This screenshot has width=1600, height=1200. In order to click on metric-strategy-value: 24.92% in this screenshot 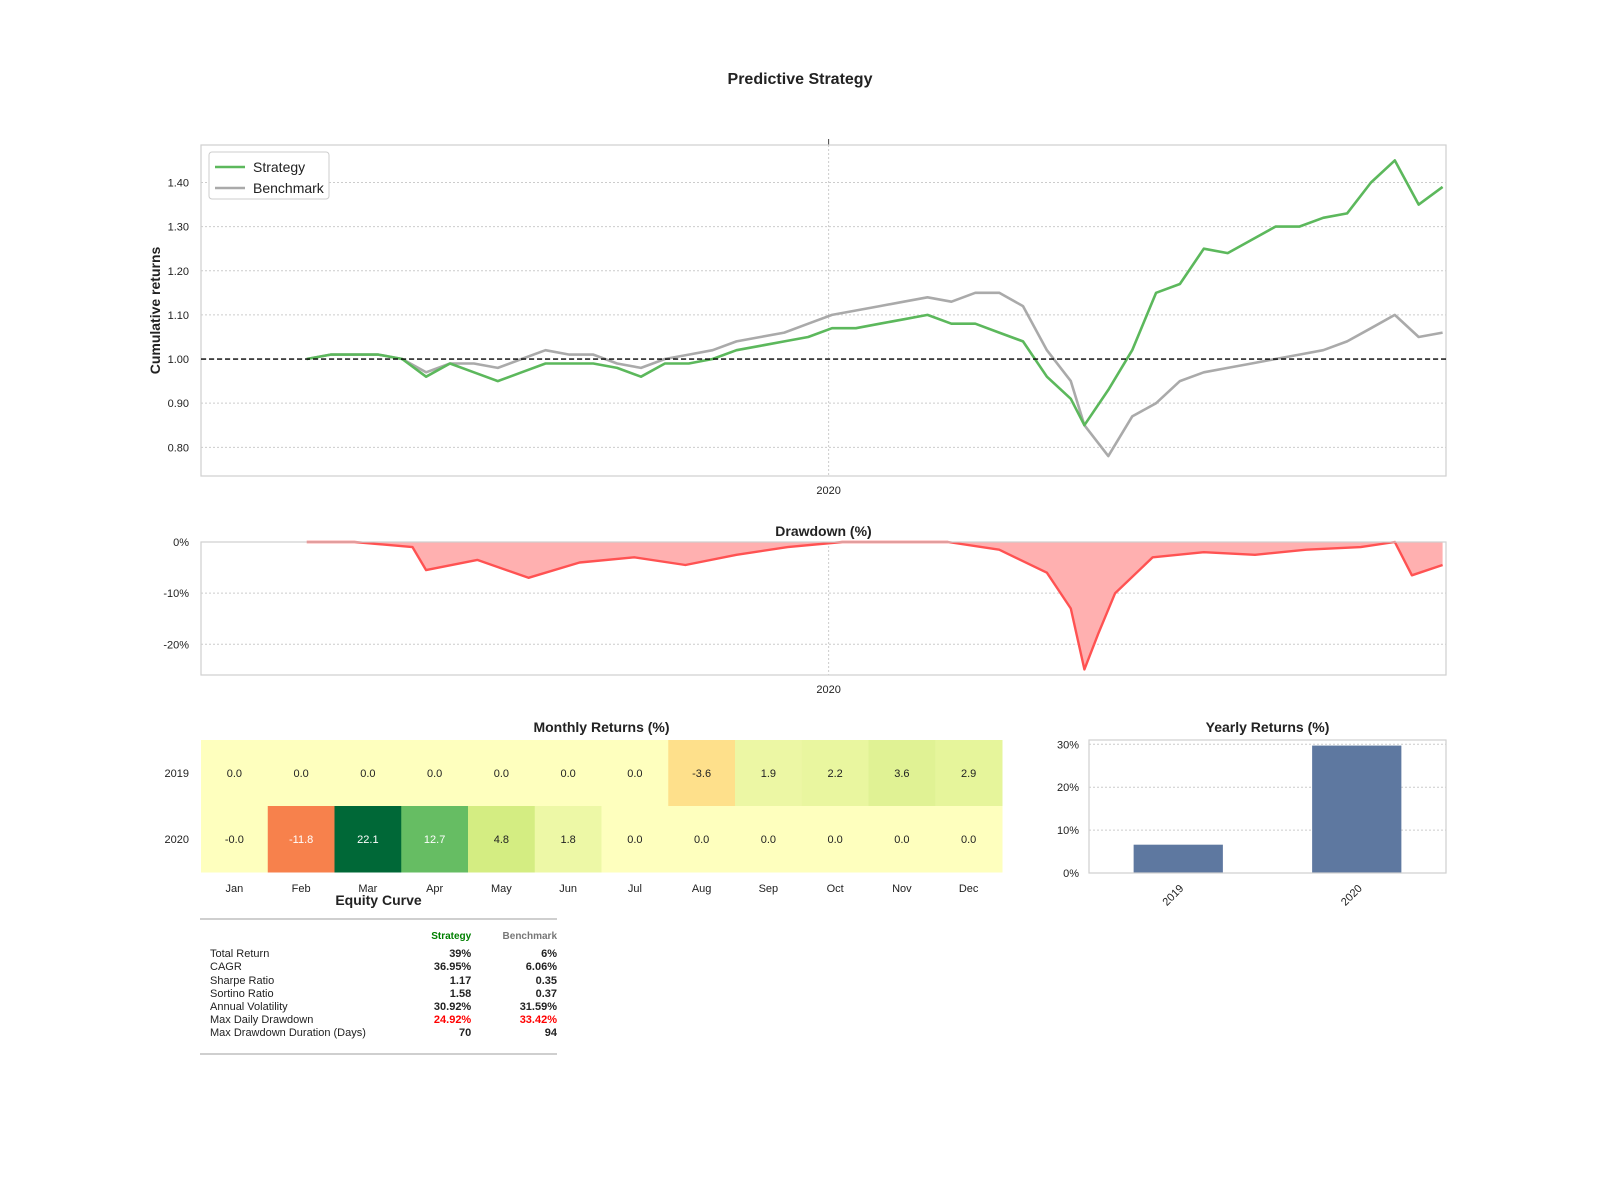, I will do `click(452, 1020)`.